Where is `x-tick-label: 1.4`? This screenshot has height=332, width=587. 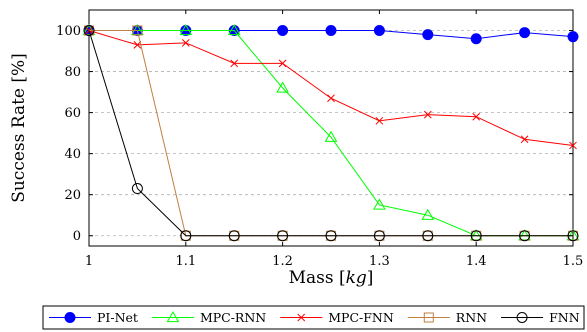 x-tick-label: 1.4 is located at coordinates (476, 261).